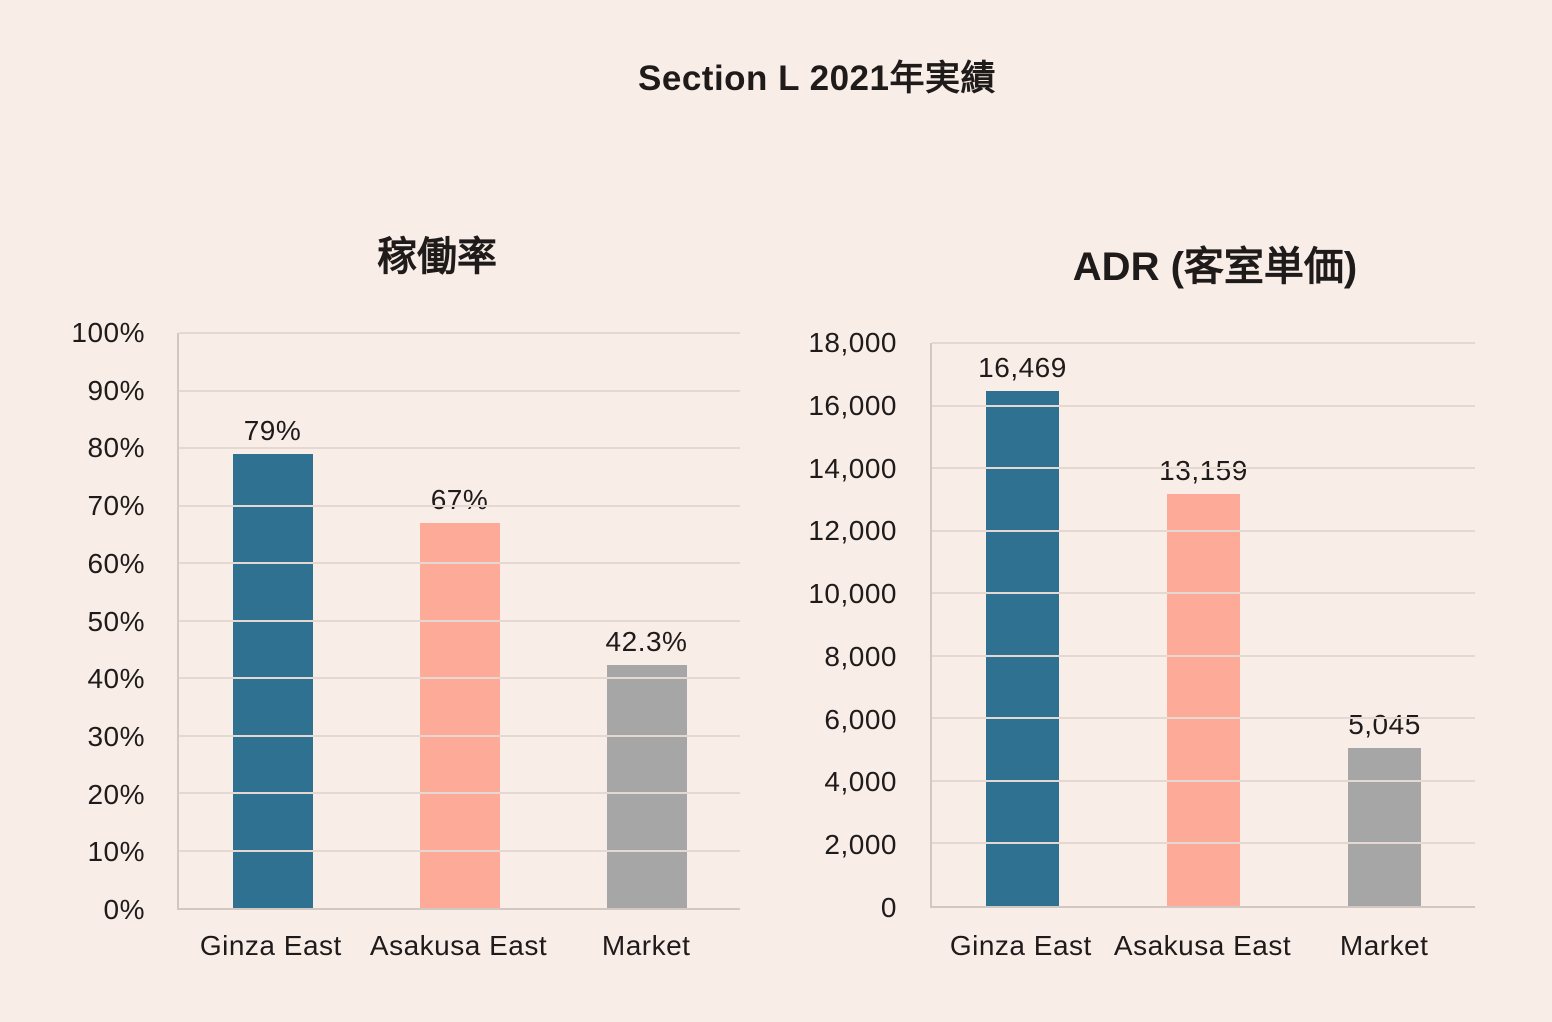 This screenshot has height=1022, width=1552. I want to click on bar-slot: 79%, so click(272, 620).